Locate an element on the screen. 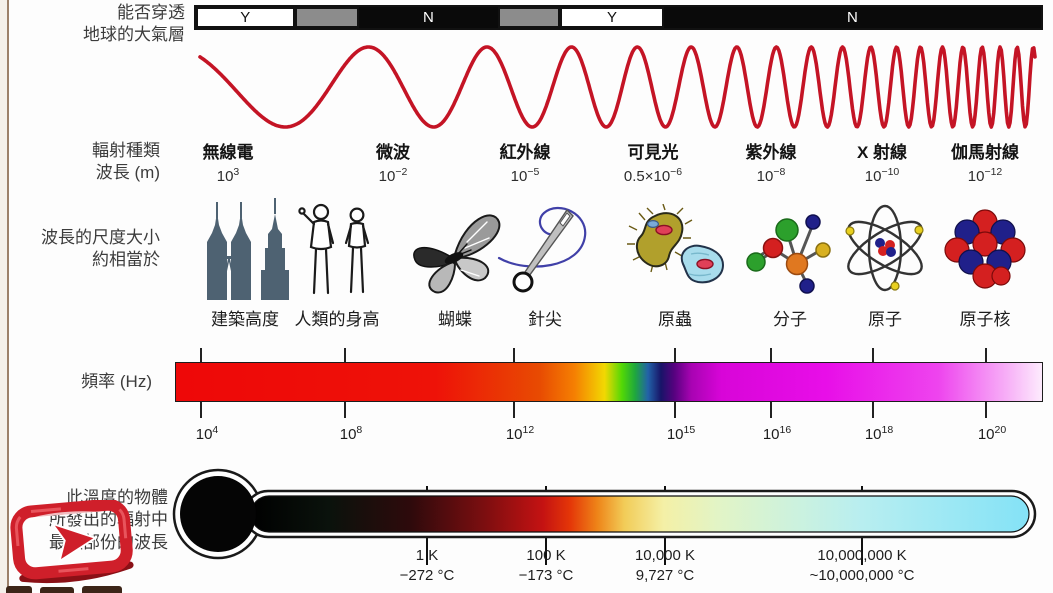 This screenshot has height=593, width=1053. frequency-gradient-bar is located at coordinates (609, 382).